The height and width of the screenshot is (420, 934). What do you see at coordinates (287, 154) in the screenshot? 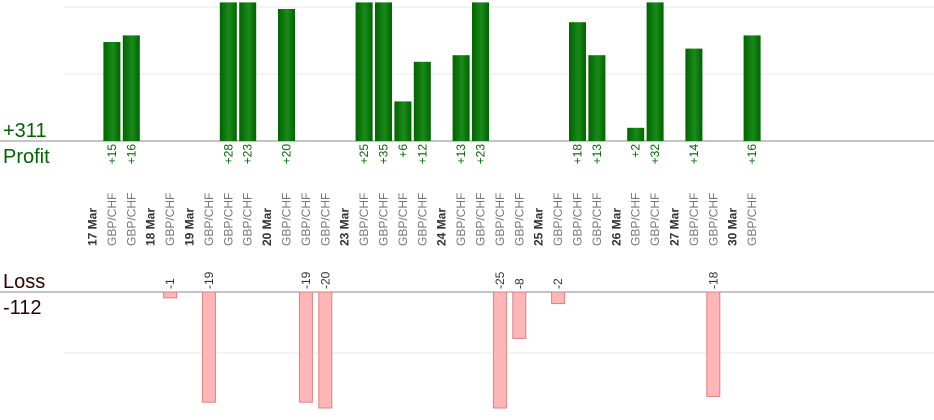
I see `profit-value-label: +20` at bounding box center [287, 154].